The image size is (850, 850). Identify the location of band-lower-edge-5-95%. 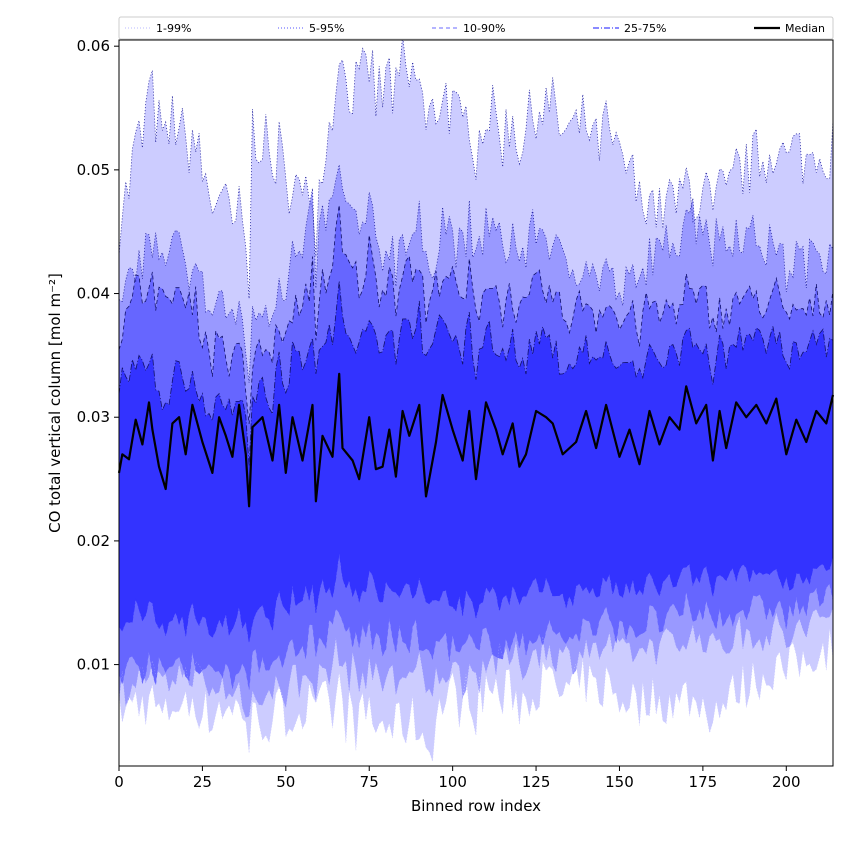
(476, 662).